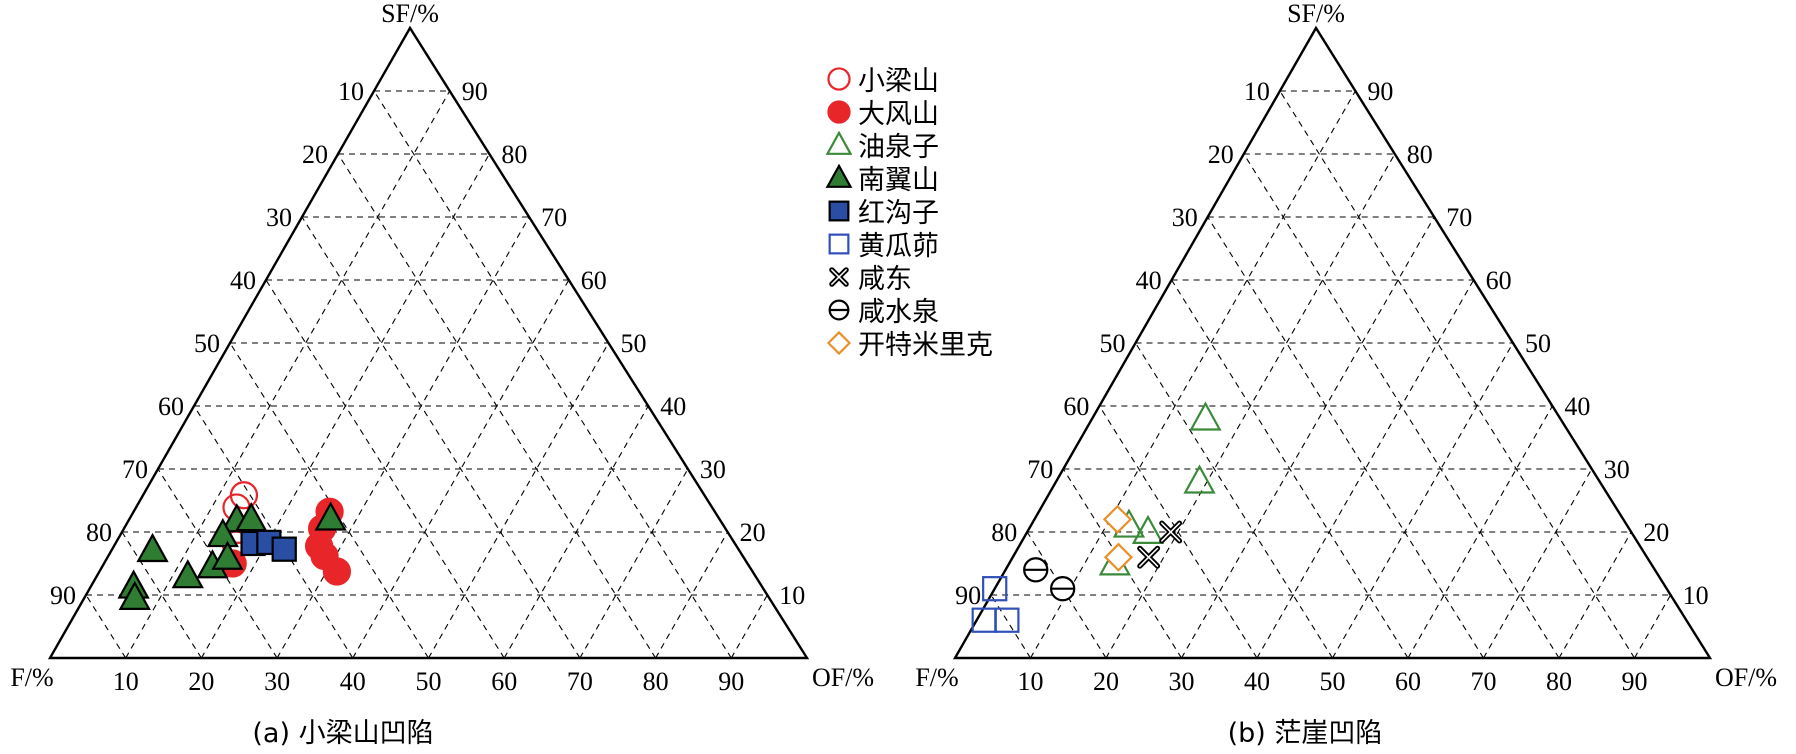 This screenshot has width=1796, height=754. What do you see at coordinates (1257, 681) in the screenshot?
I see `tick-label-bottom: 40` at bounding box center [1257, 681].